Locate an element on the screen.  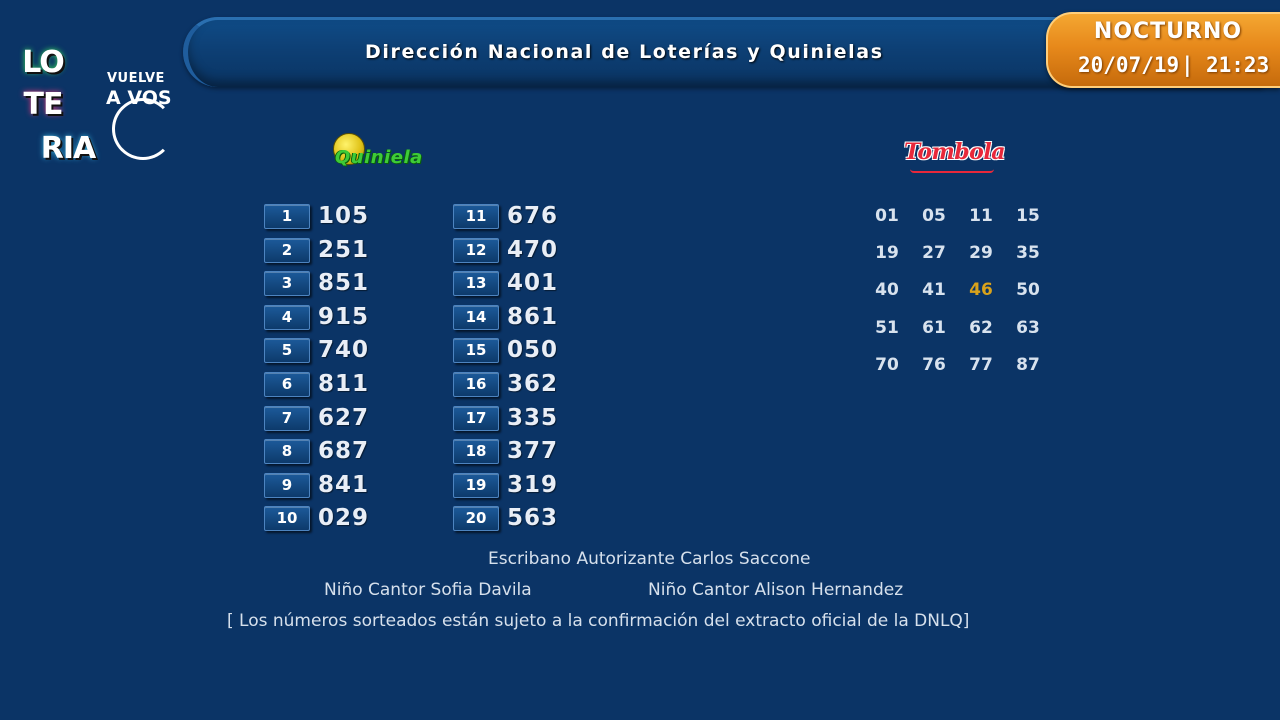
quiniela-number: 319 is located at coordinates (533, 484).